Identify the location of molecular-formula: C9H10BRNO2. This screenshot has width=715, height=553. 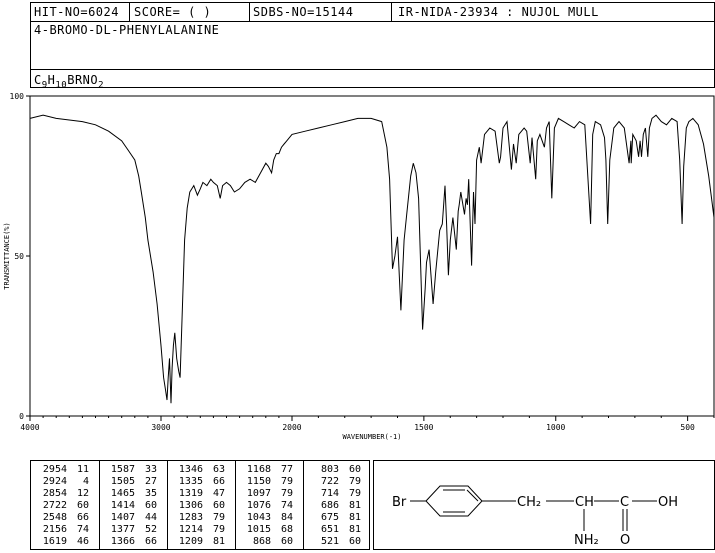
(69, 82).